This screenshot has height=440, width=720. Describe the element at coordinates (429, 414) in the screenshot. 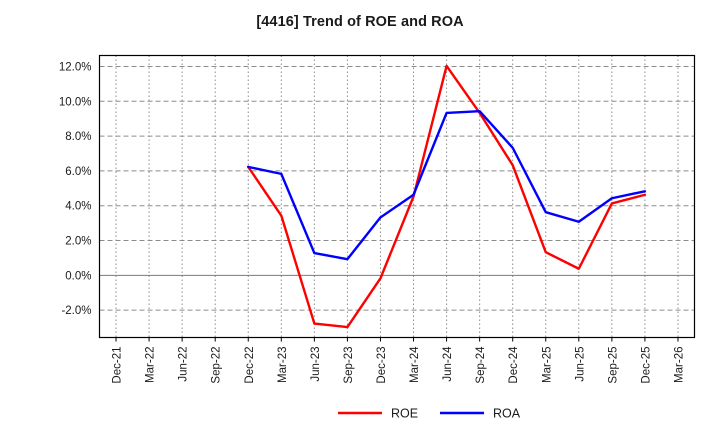

I see `legend: ROE ROA` at that location.